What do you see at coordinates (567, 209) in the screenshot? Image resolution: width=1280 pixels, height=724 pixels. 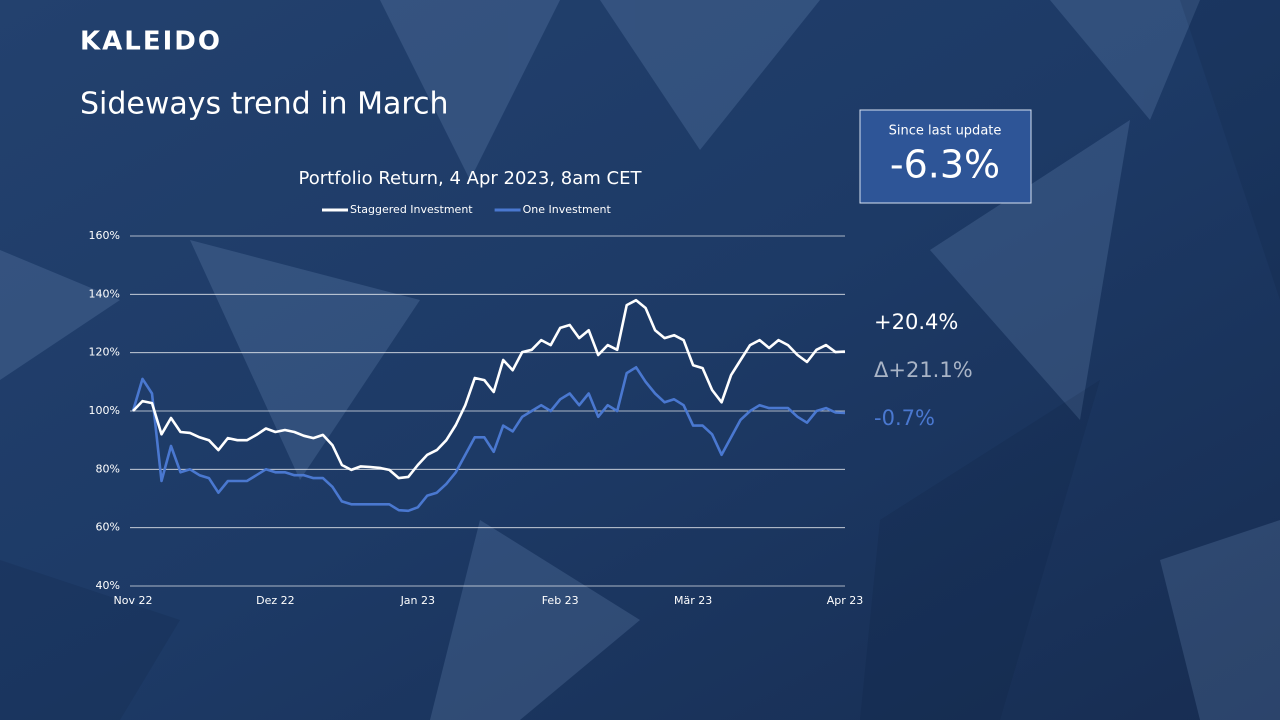 I see `legend-label: One Investment` at bounding box center [567, 209].